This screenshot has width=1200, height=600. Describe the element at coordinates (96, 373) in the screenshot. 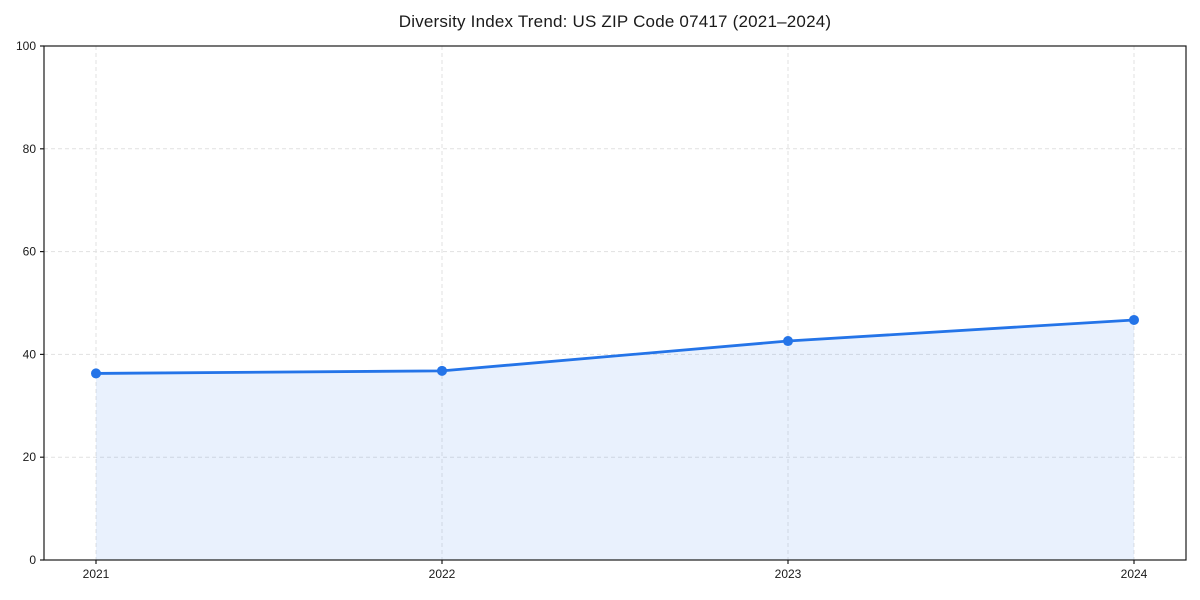

I see `data-point-2021` at that location.